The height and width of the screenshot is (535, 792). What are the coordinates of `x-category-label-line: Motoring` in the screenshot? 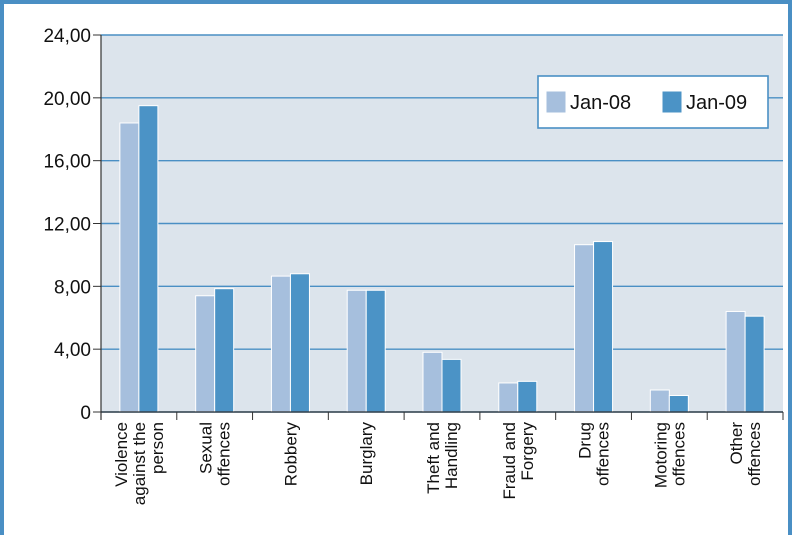 It's located at (660, 455).